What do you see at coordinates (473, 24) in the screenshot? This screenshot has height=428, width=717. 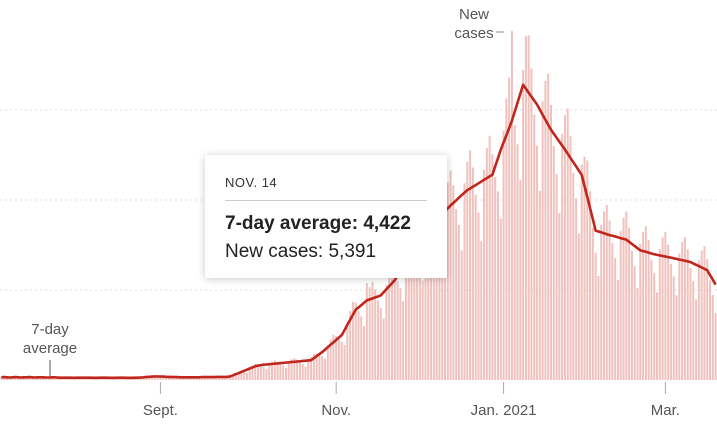 I see `series-label: New cases` at bounding box center [473, 24].